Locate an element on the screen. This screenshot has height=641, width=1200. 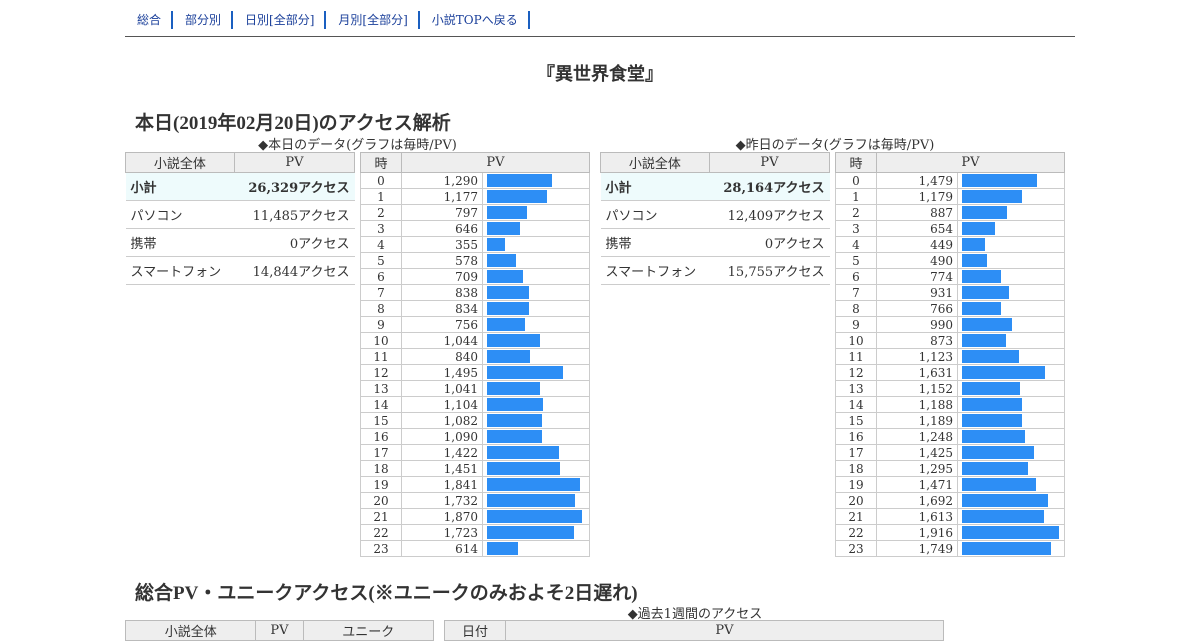
nav-bar: 総合 部分別 日別[全部分] 月別[全部分] 小説TOPへ戻る is located at coordinates (600, 24).